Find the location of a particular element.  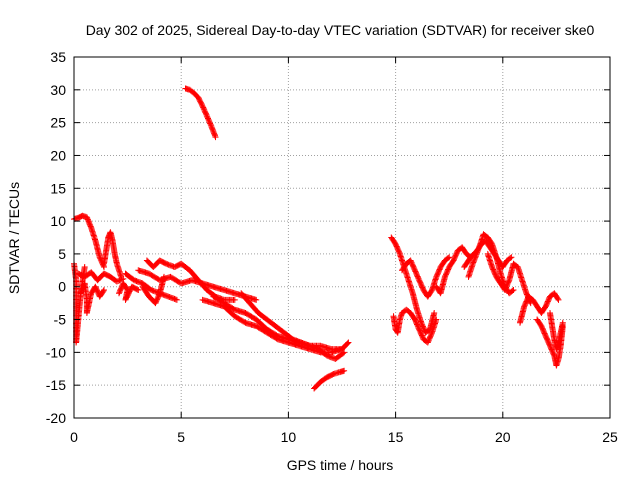

data-series-K is located at coordinates (200, 113).